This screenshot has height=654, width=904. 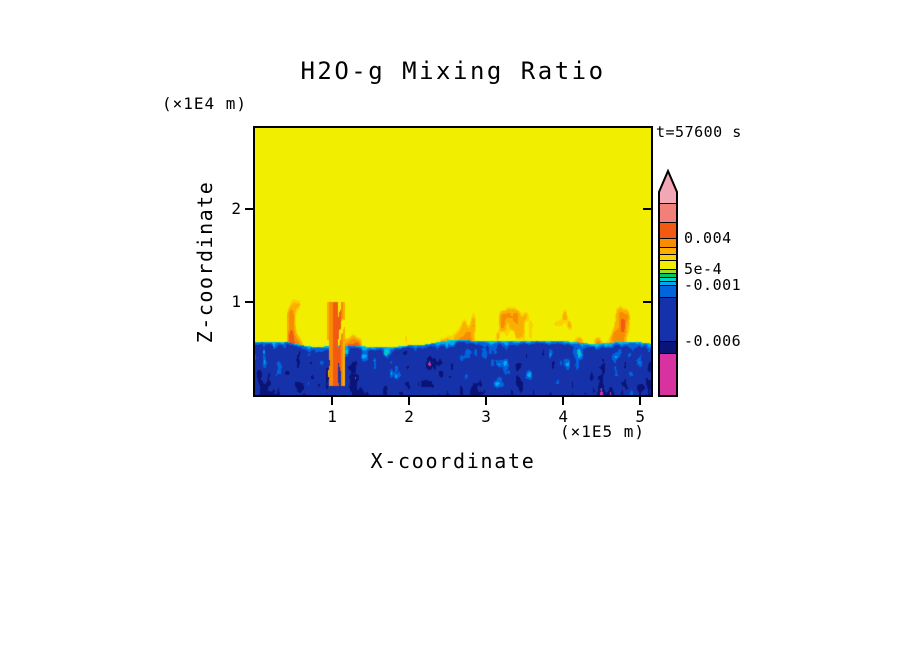 I want to click on colorbar-tick-label: 0.004, so click(x=708, y=238).